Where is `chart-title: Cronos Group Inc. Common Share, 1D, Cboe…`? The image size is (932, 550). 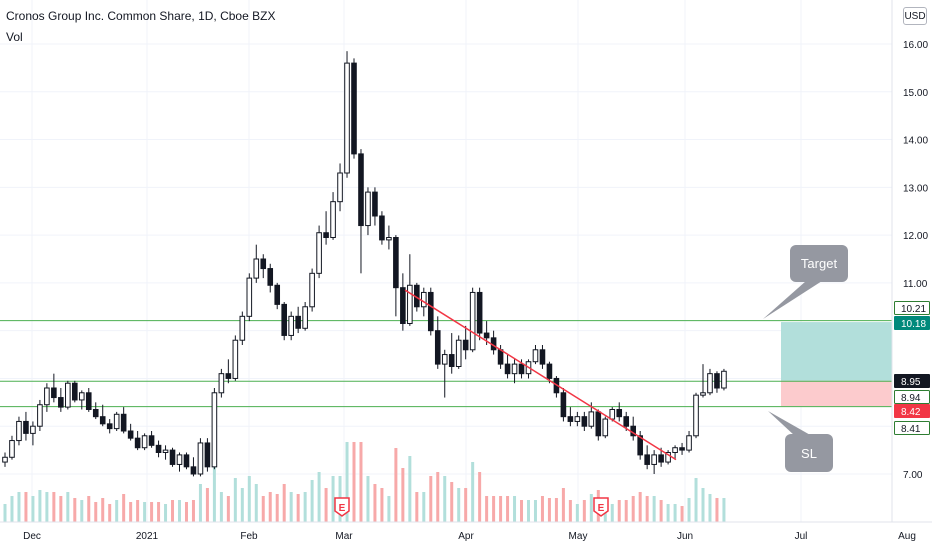 chart-title: Cronos Group Inc. Common Share, 1D, Cboe… is located at coordinates (141, 16).